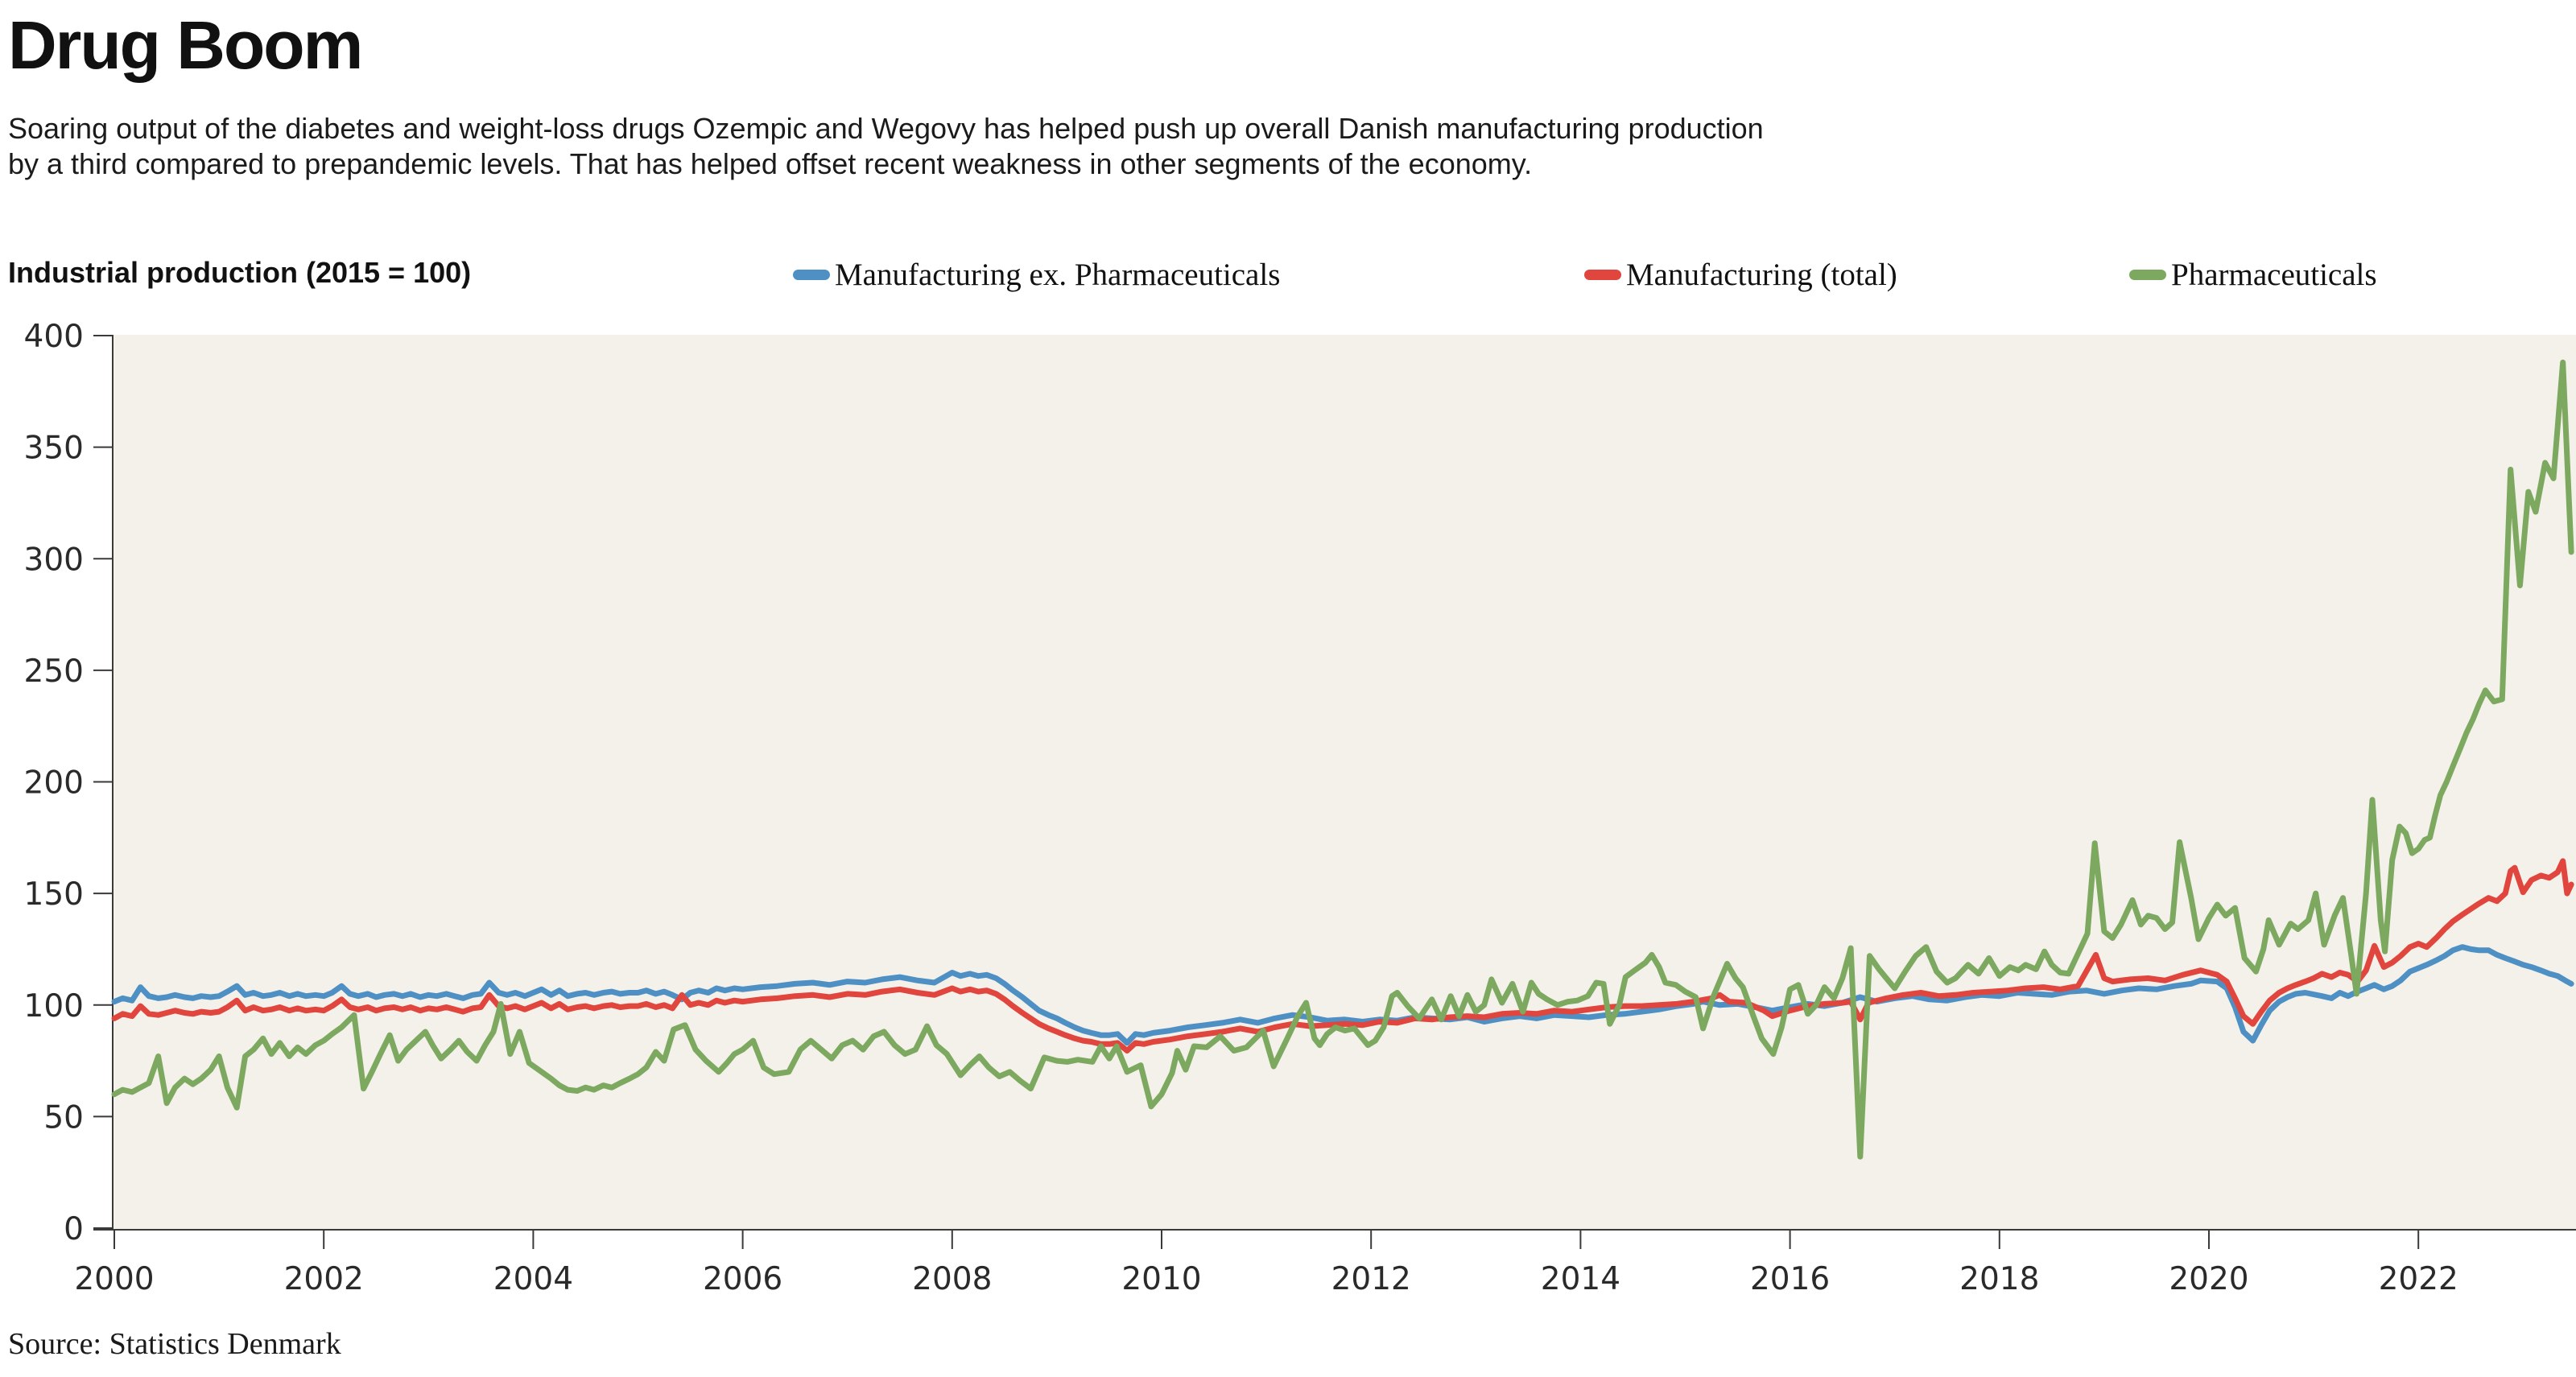  What do you see at coordinates (1999, 1279) in the screenshot?
I see `x-tick-label: 2018` at bounding box center [1999, 1279].